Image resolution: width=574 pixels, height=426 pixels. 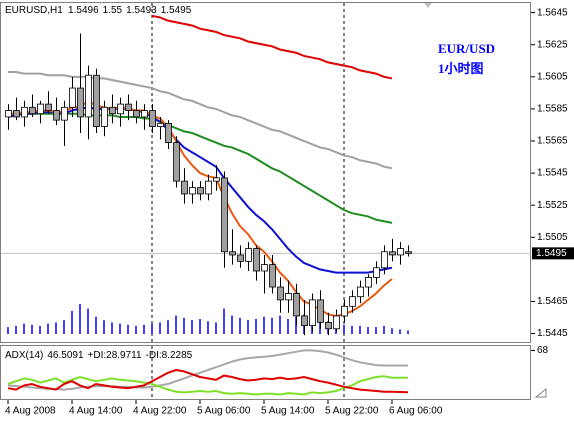 What do you see at coordinates (176, 10) in the screenshot?
I see `last-close: 1.5495` at bounding box center [176, 10].